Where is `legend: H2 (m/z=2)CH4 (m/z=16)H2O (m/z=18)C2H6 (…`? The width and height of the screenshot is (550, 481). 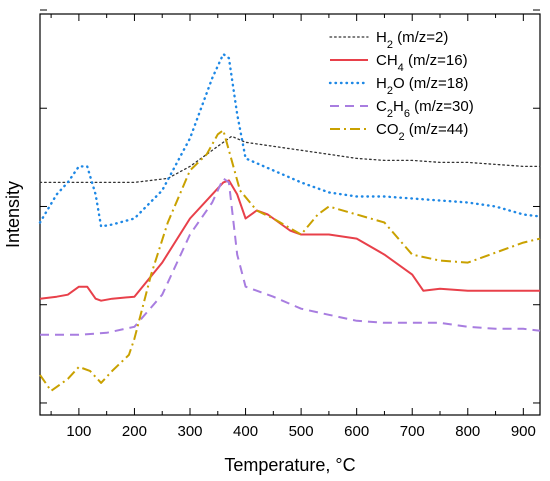
legend: H2 (m/z=2)CH4 (m/z=16)H2O (m/z=18)C2H6 (… is located at coordinates (401, 86).